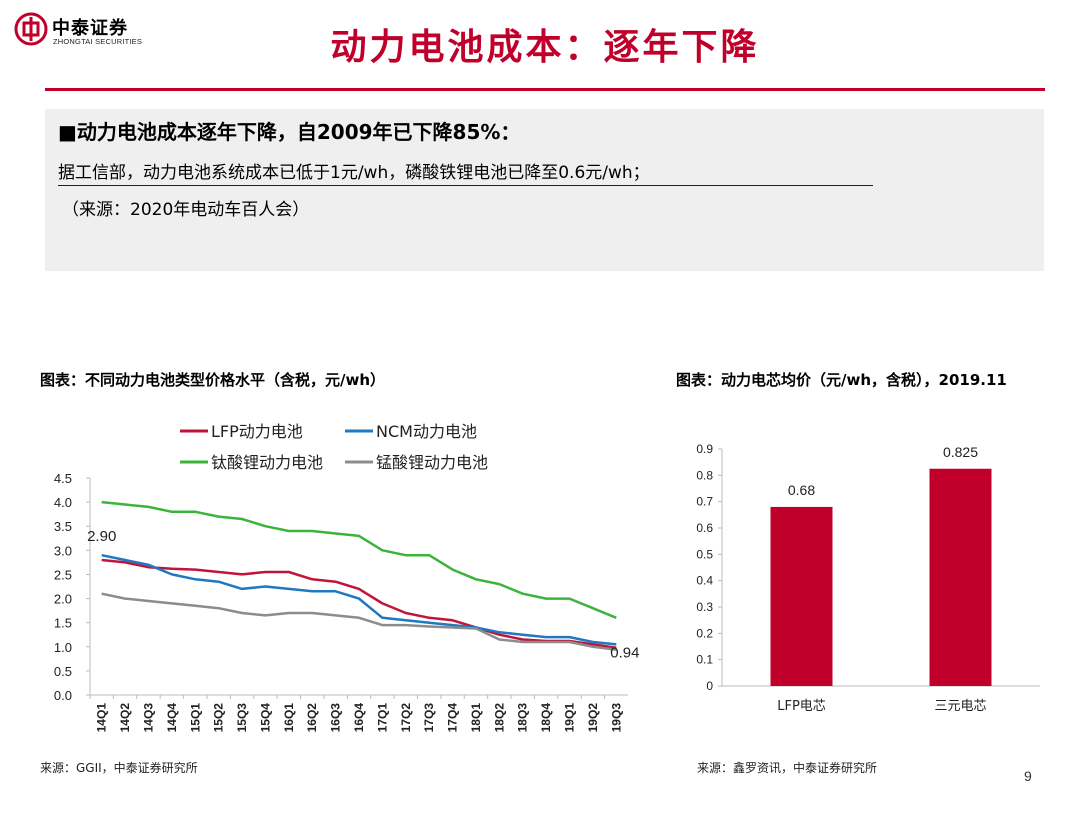 This screenshot has height=813, width=1080. Describe the element at coordinates (499, 718) in the screenshot. I see `line-chart-x-tick-label: 18Q2` at that location.